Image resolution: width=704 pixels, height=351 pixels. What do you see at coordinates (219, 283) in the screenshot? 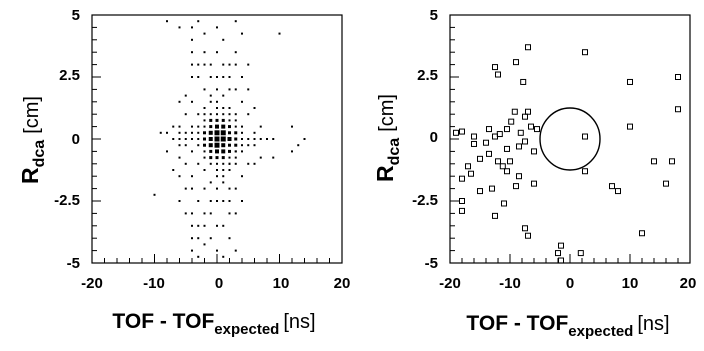
I see `left-x-tick-label: 0` at bounding box center [219, 283].